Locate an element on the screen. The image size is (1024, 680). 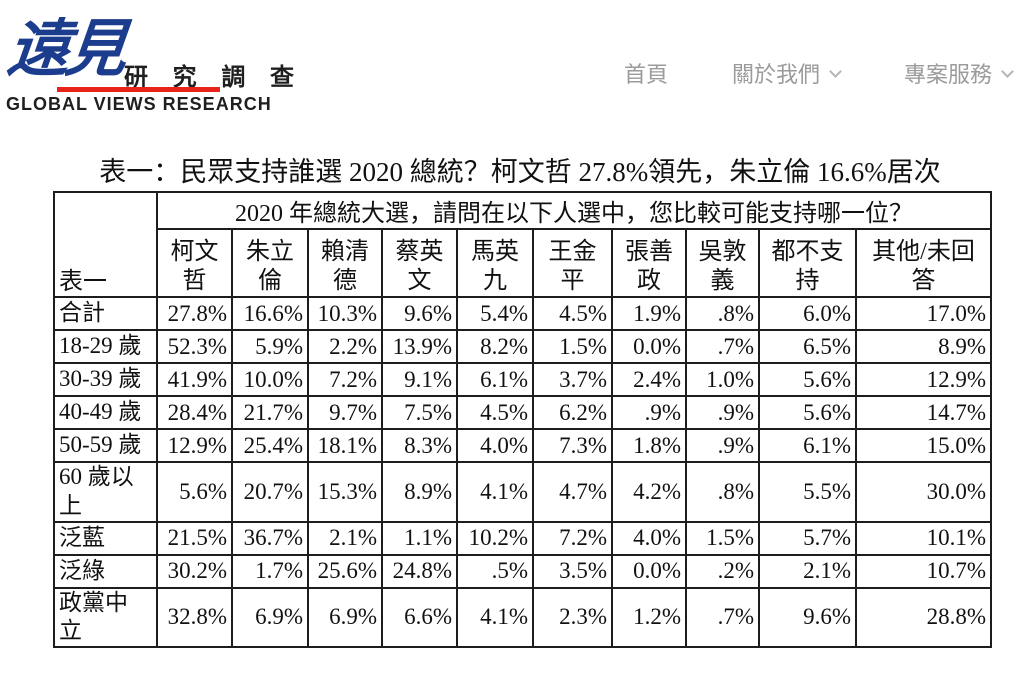
table-question: 2020 年總統大選，請問在以下人選中，您比較可能支持哪一位？ is located at coordinates (574, 210).